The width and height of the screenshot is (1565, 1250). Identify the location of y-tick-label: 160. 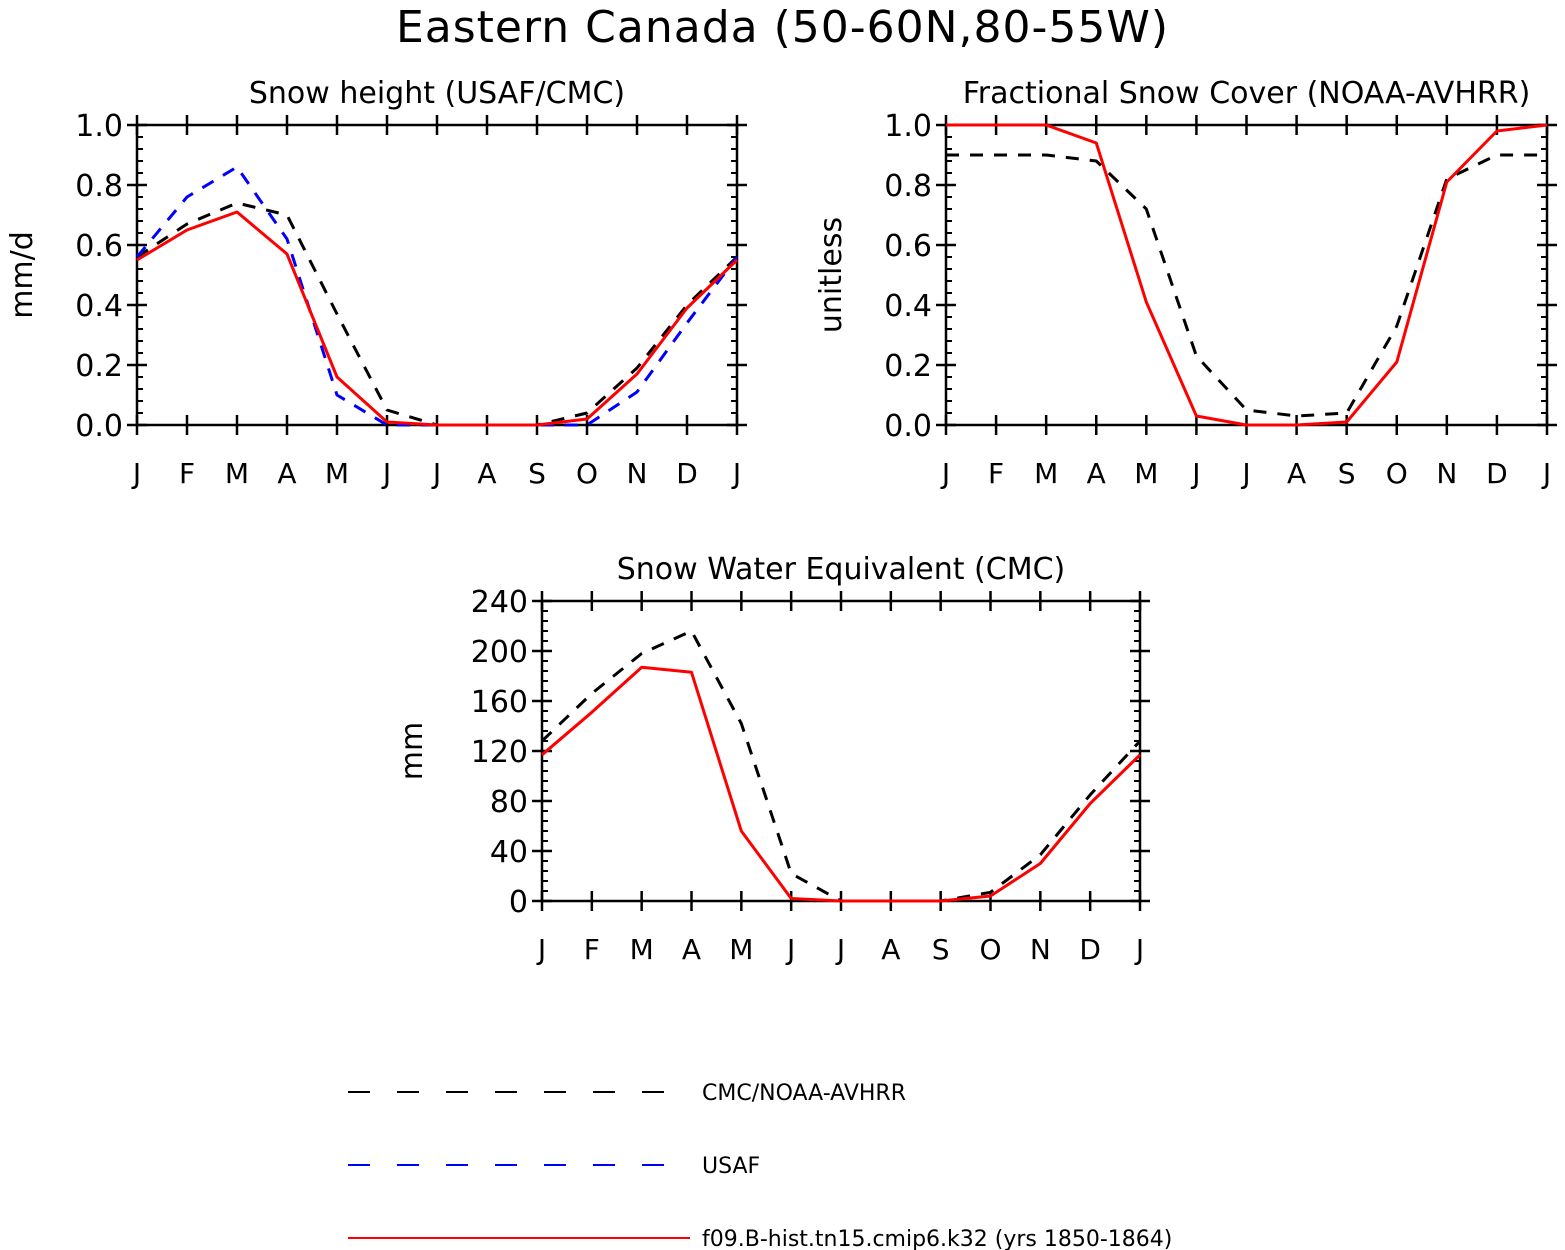
(499, 702).